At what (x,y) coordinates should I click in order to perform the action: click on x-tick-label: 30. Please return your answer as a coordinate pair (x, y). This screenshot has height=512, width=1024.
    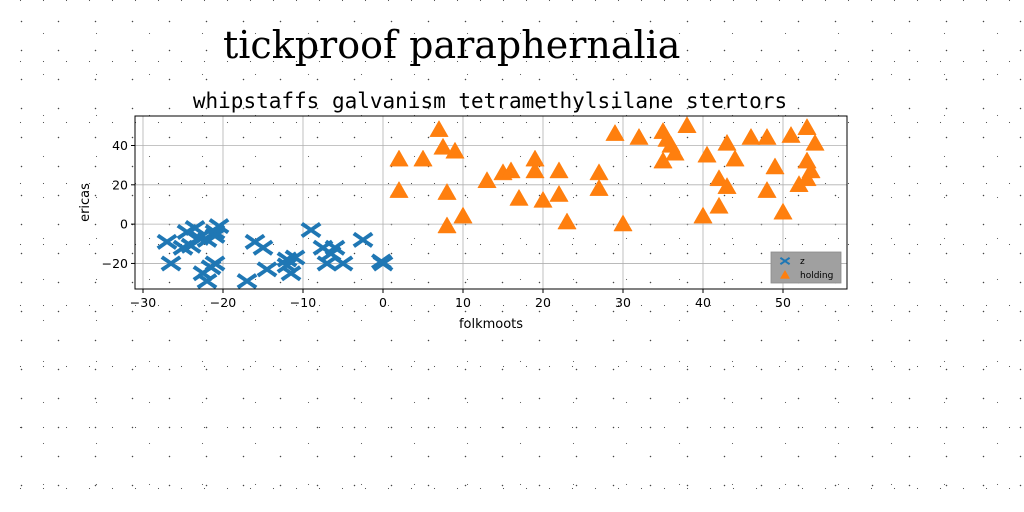
    Looking at the image, I should click on (623, 302).